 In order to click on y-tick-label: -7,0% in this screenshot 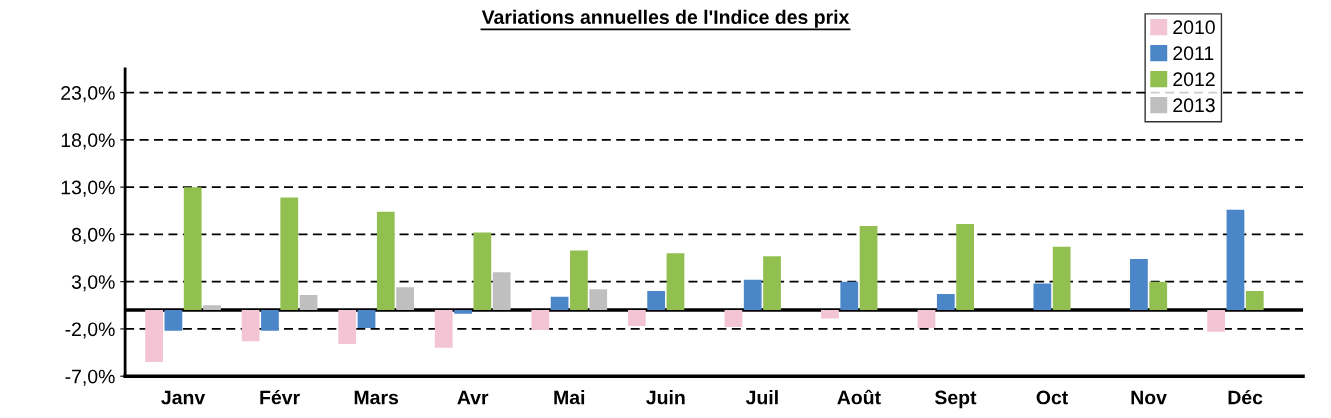, I will do `click(90, 377)`.